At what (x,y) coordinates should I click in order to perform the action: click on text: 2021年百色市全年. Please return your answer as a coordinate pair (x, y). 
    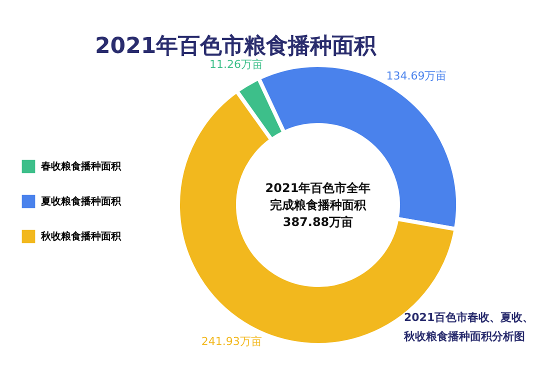
    Looking at the image, I should click on (318, 188).